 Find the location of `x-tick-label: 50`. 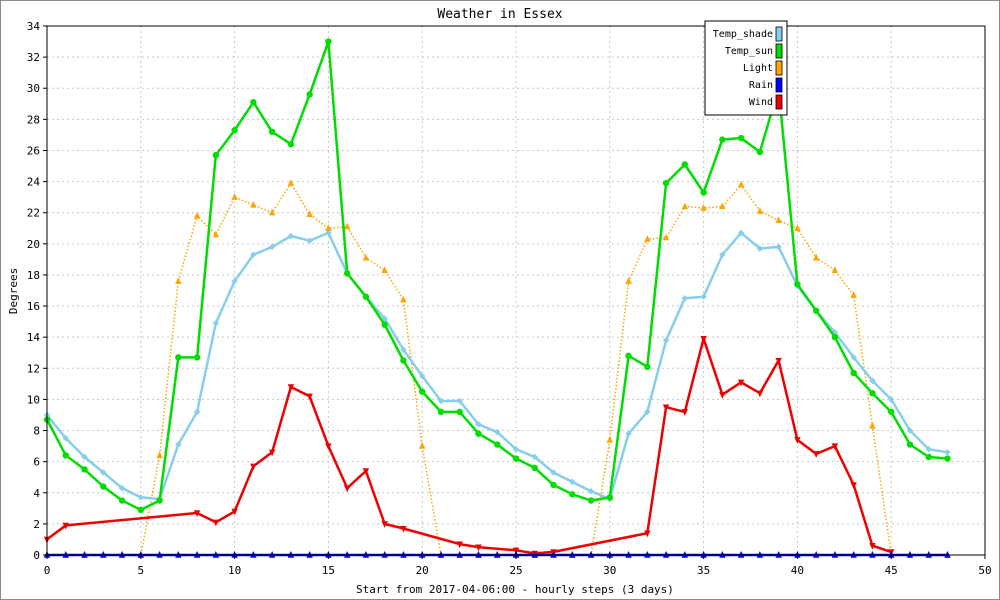

x-tick-label: 50 is located at coordinates (984, 570).